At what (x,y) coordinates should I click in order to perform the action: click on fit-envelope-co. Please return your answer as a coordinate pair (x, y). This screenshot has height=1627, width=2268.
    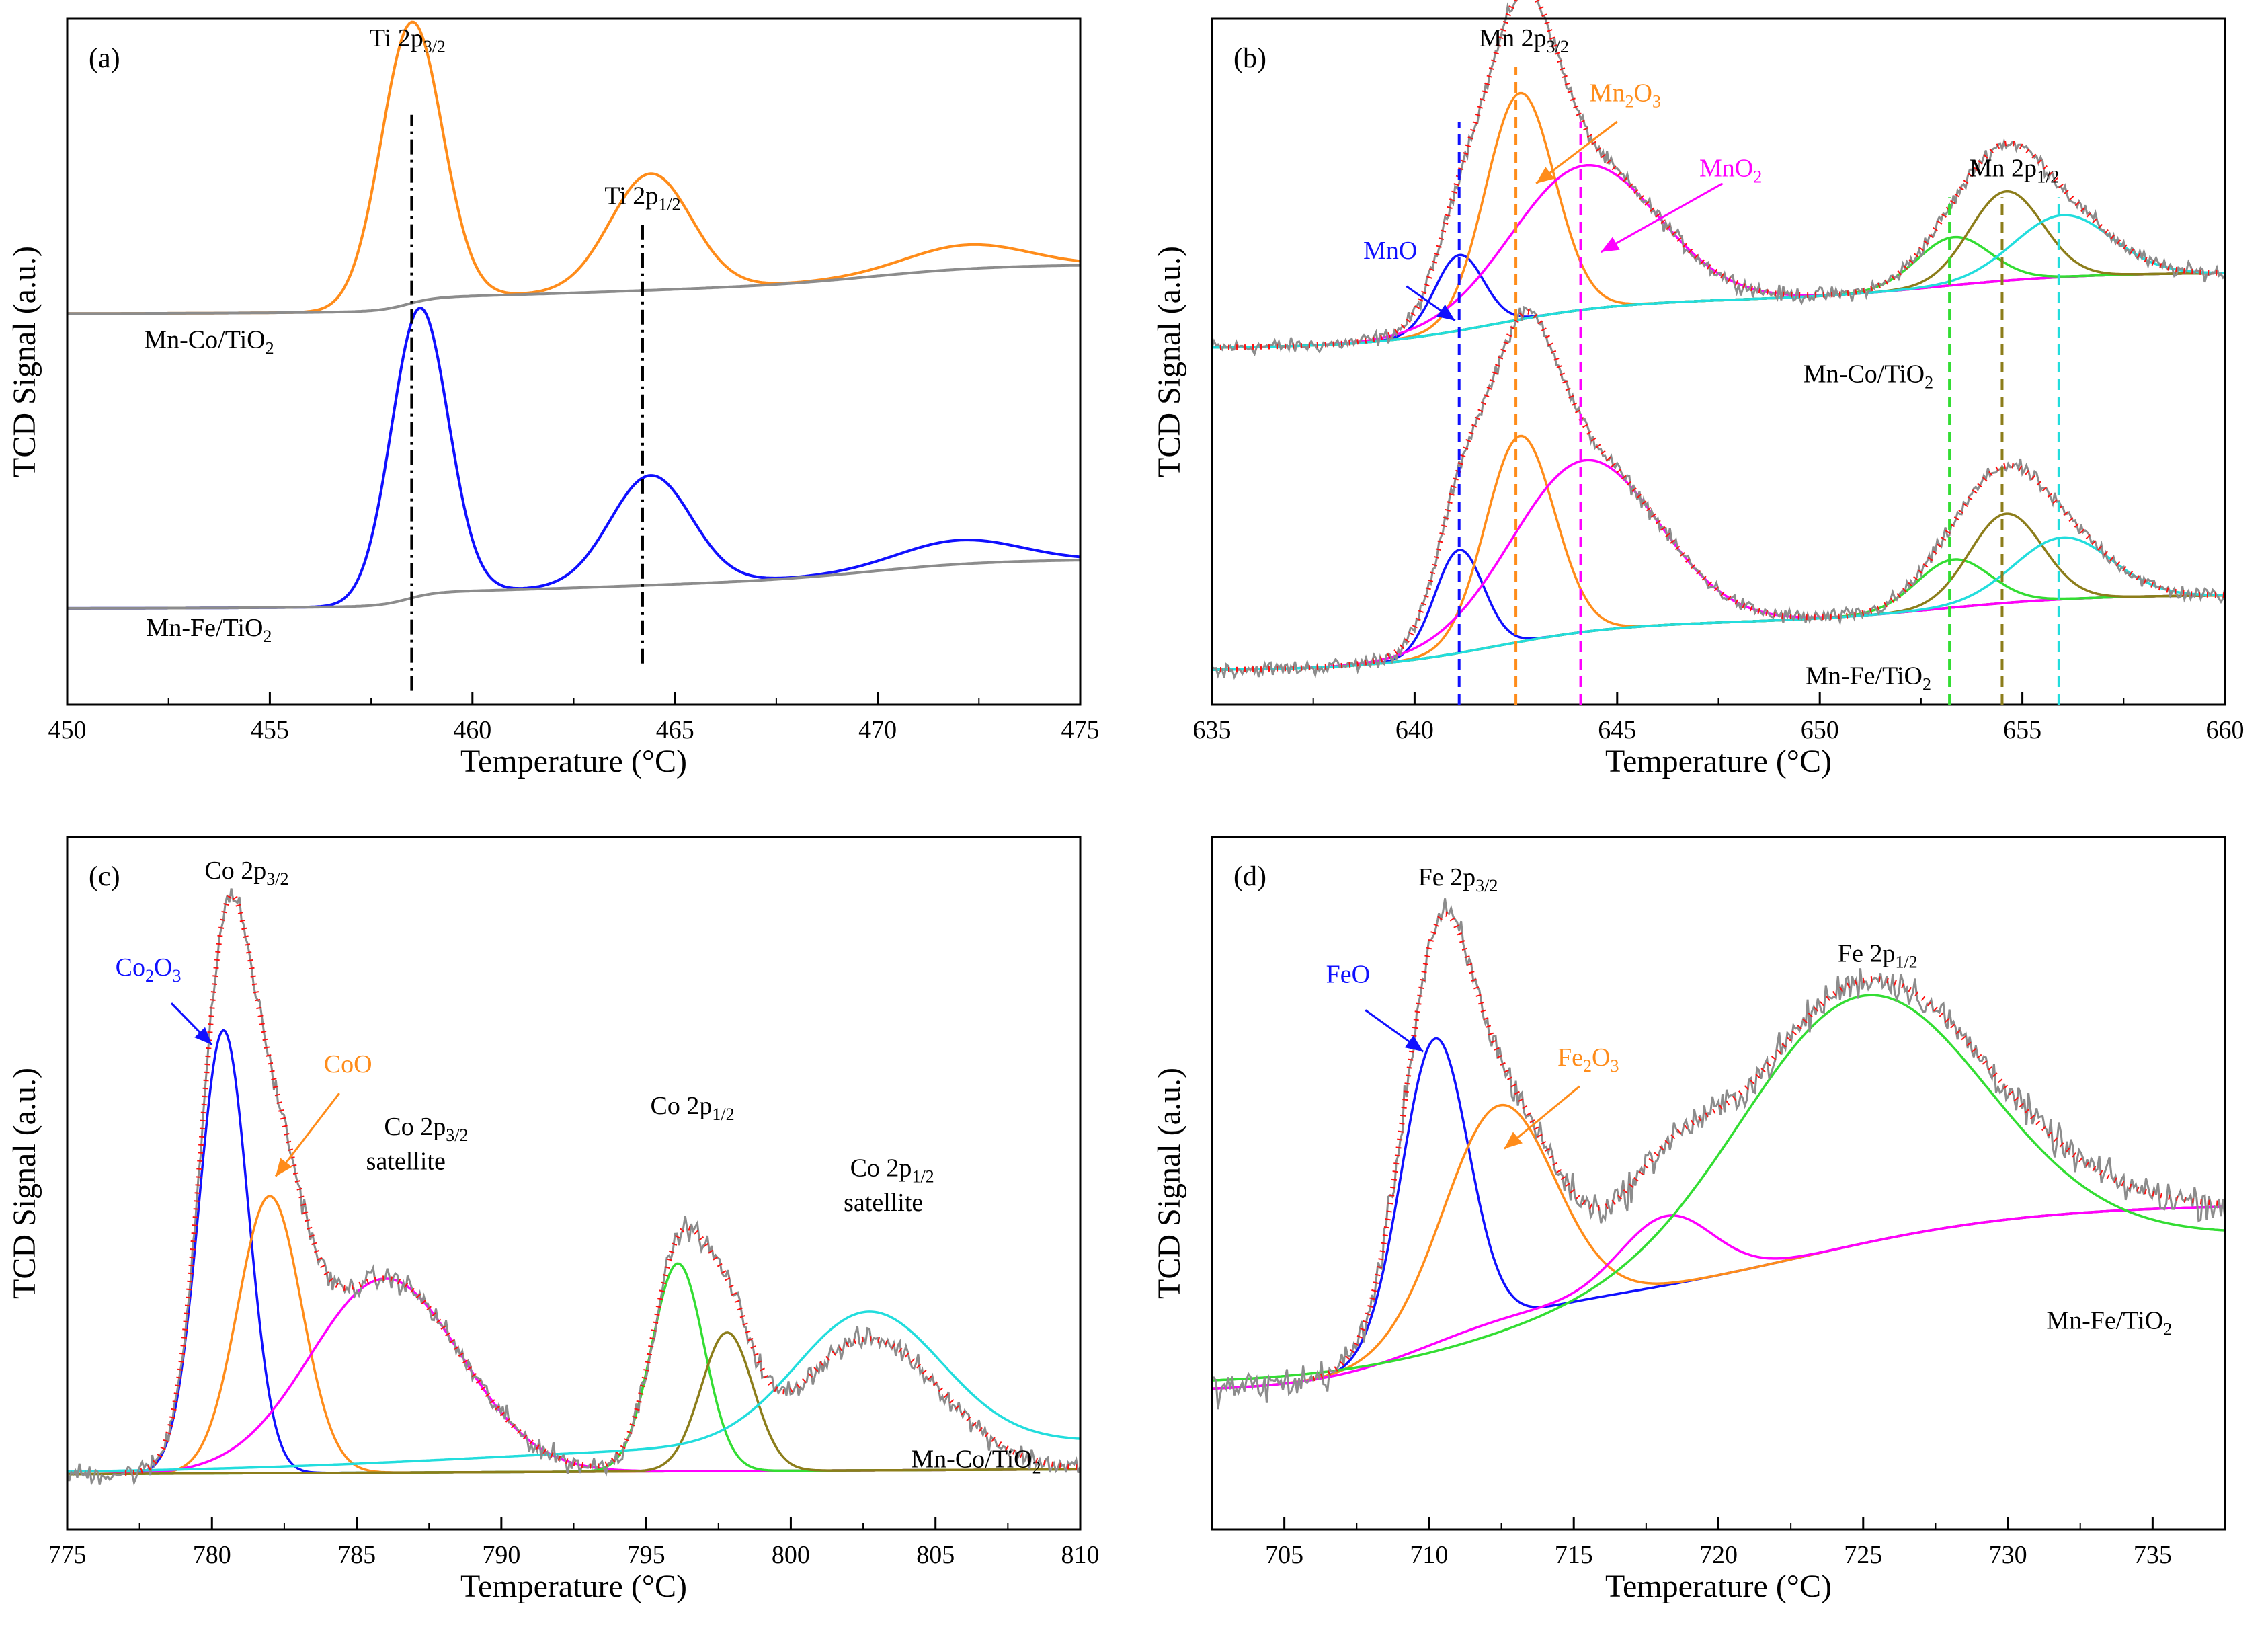
    Looking at the image, I should click on (1719, 175).